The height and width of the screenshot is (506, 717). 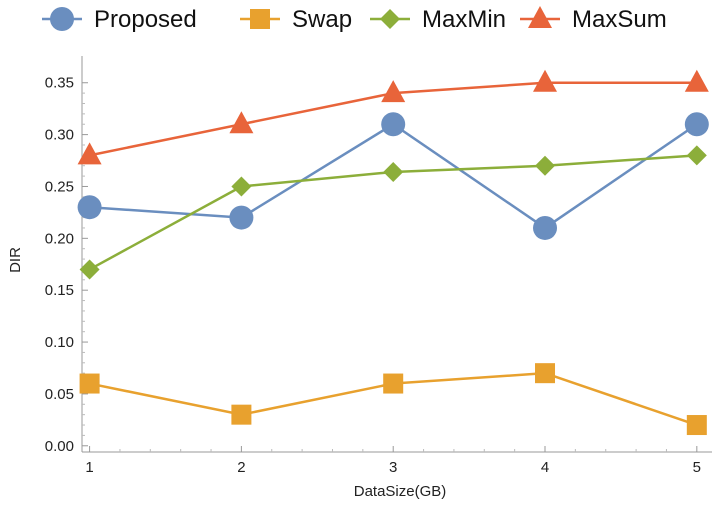 What do you see at coordinates (59, 290) in the screenshot?
I see `y-tick-label: 0.15` at bounding box center [59, 290].